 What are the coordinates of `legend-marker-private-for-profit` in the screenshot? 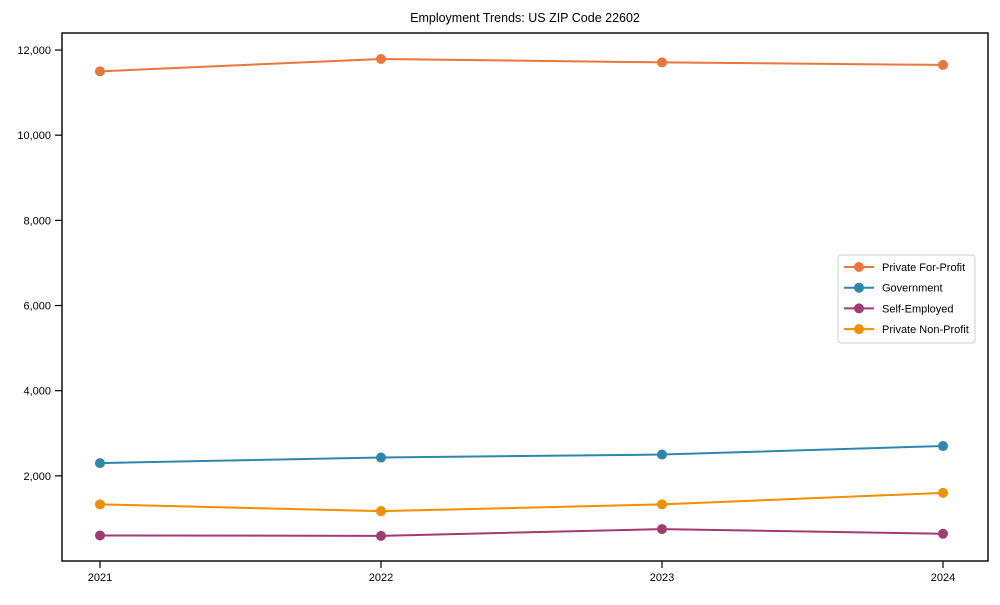 It's located at (859, 267).